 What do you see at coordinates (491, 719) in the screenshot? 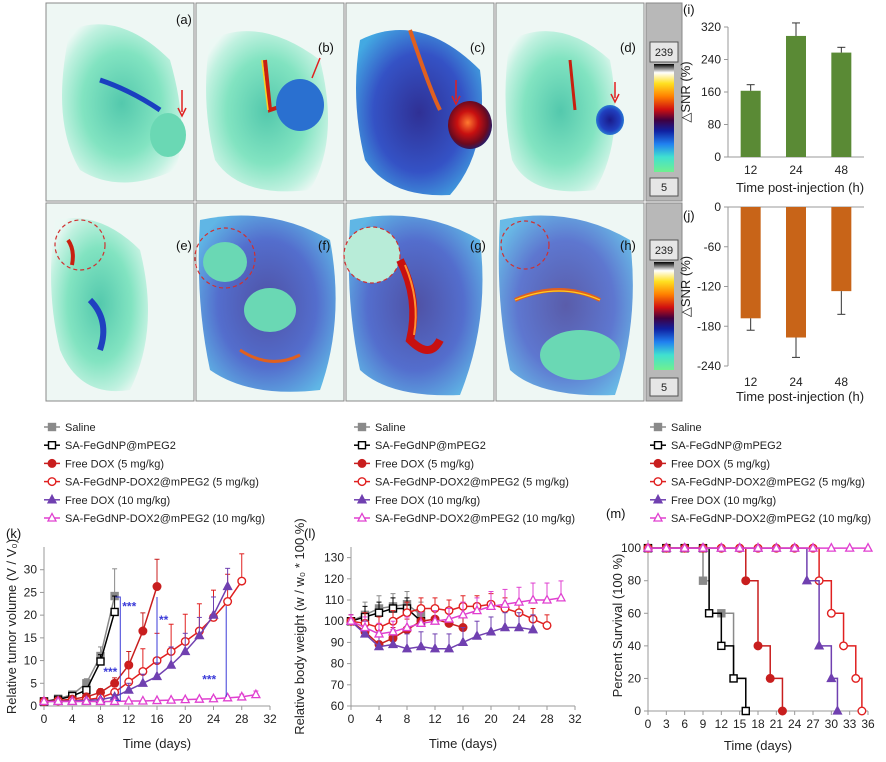
I see `x-tick-label: 20` at bounding box center [491, 719].